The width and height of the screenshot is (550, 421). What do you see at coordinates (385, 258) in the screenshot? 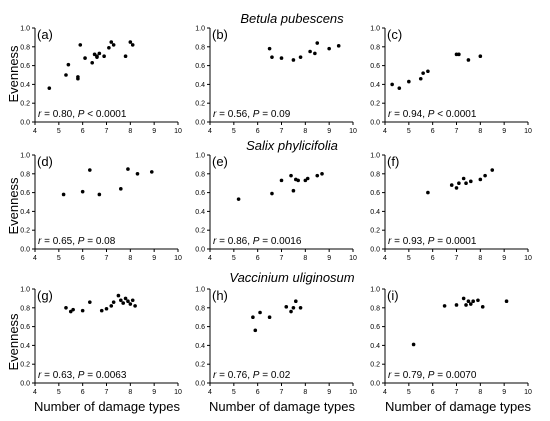
I see `panel-f-x-tick-label: 4` at bounding box center [385, 258].